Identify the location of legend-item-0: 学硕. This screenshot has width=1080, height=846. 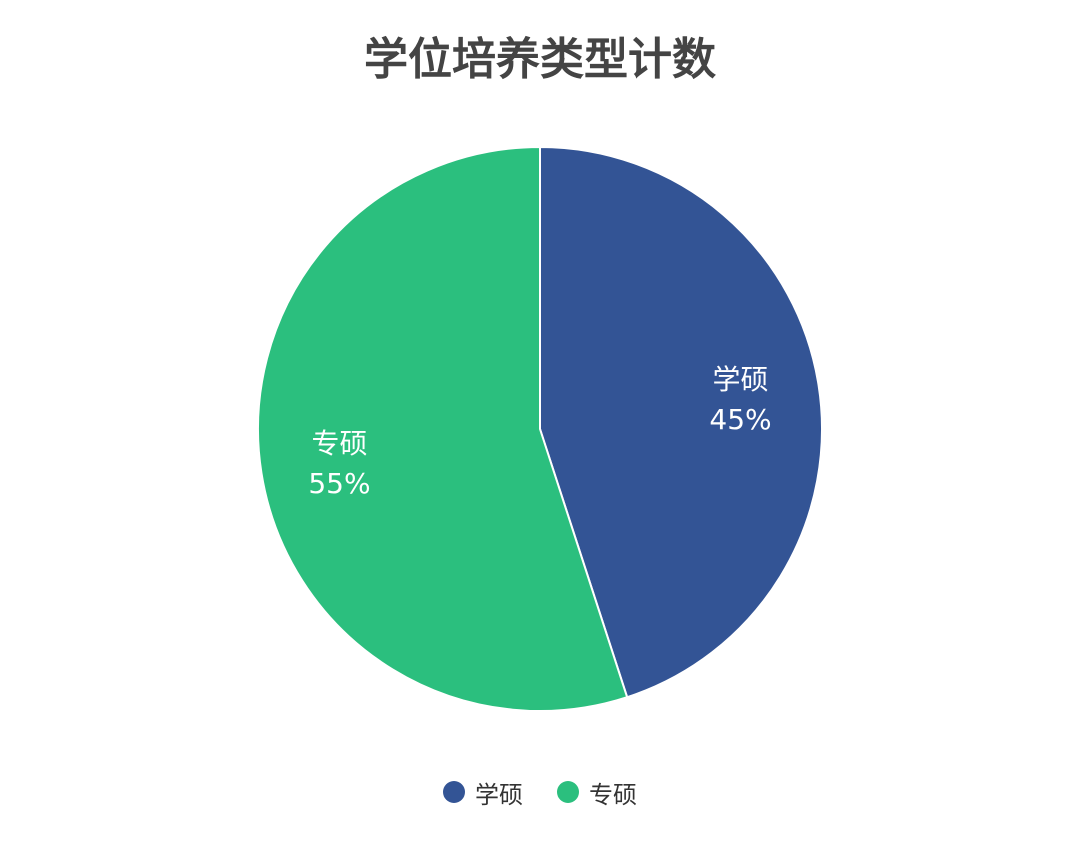
(483, 792).